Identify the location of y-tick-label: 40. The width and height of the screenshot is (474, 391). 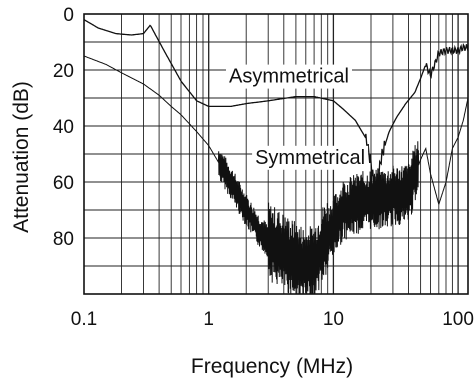
(63, 127).